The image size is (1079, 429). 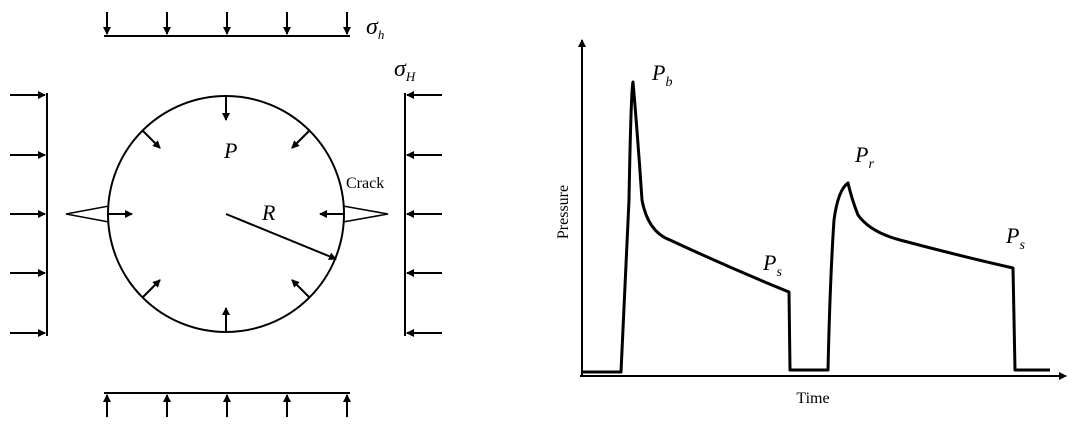 What do you see at coordinates (563, 212) in the screenshot?
I see `y-axis-label: Pressure` at bounding box center [563, 212].